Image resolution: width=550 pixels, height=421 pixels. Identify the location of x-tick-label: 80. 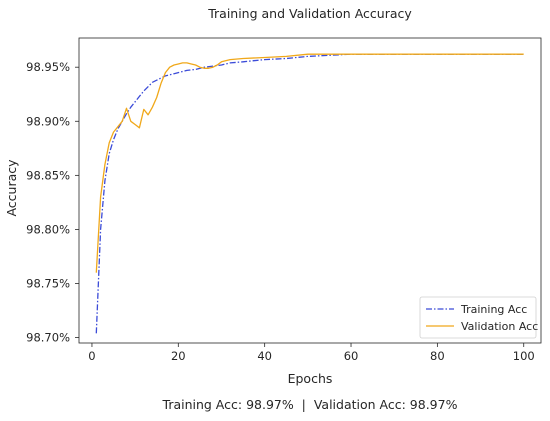
(437, 356).